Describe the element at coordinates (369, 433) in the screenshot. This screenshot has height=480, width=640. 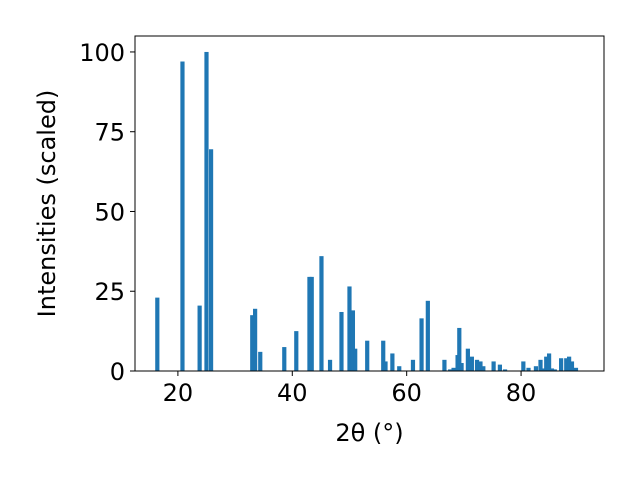
I see `x-axis-label: 2θ (°)` at that location.